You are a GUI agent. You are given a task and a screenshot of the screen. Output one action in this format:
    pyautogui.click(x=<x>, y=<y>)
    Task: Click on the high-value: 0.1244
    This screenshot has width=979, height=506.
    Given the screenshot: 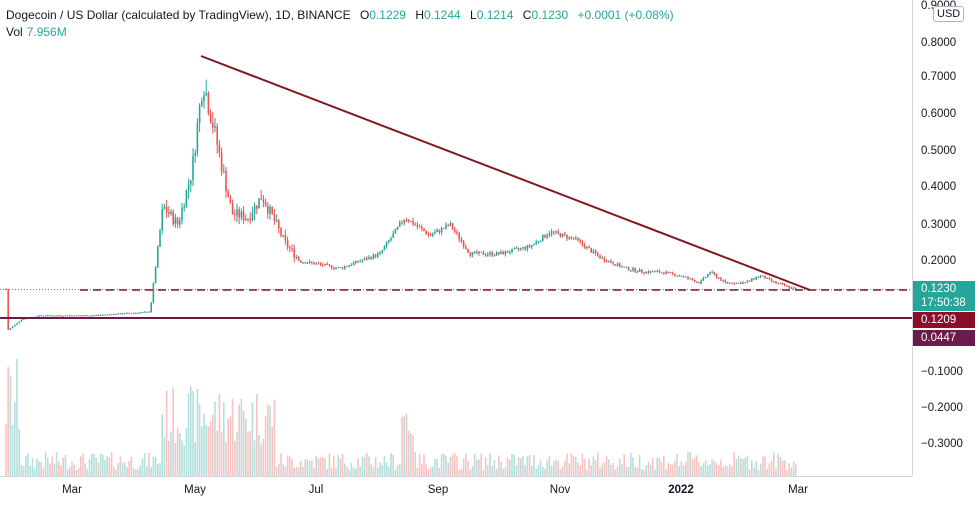 What is the action you would take?
    pyautogui.click(x=442, y=15)
    